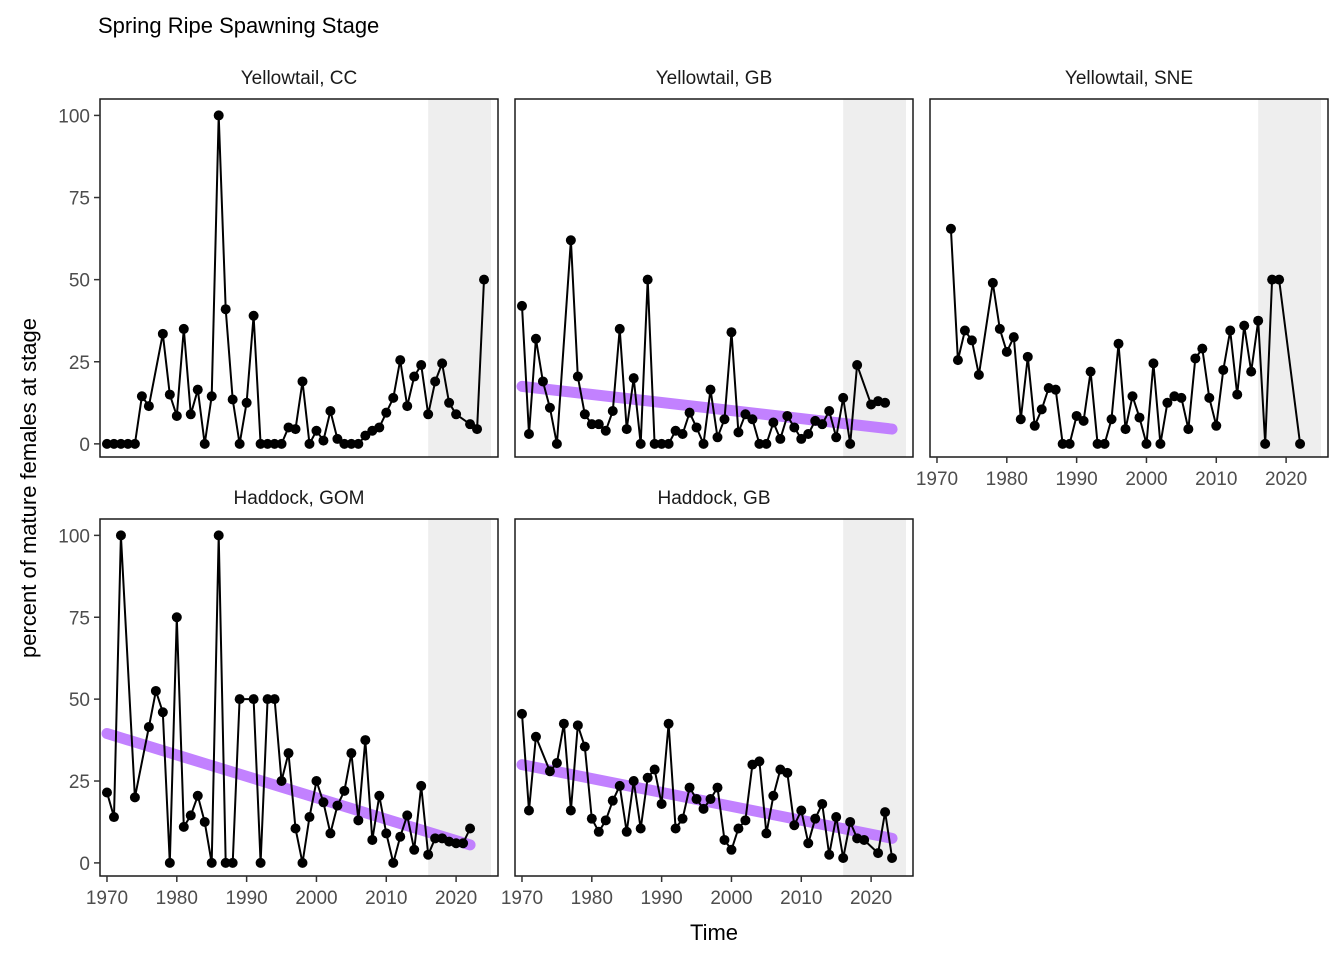  I want to click on panel-2: Yellowtail, SNE 1970 1980 1990 2000 2010 2020, so click(1122, 279).